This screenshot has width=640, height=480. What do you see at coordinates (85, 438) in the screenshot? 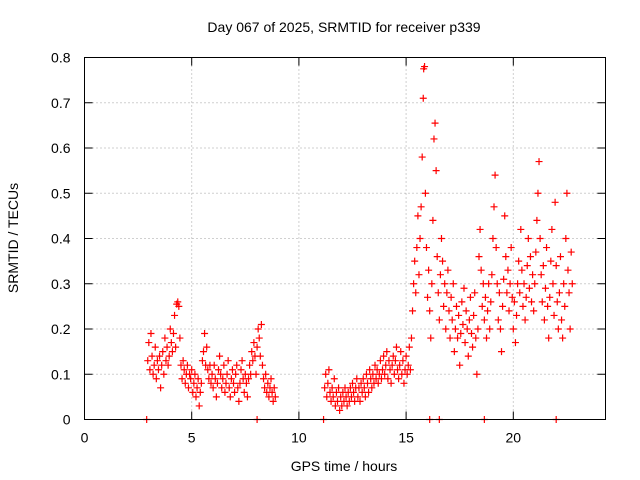
I see `x-tick-label: 0` at bounding box center [85, 438].